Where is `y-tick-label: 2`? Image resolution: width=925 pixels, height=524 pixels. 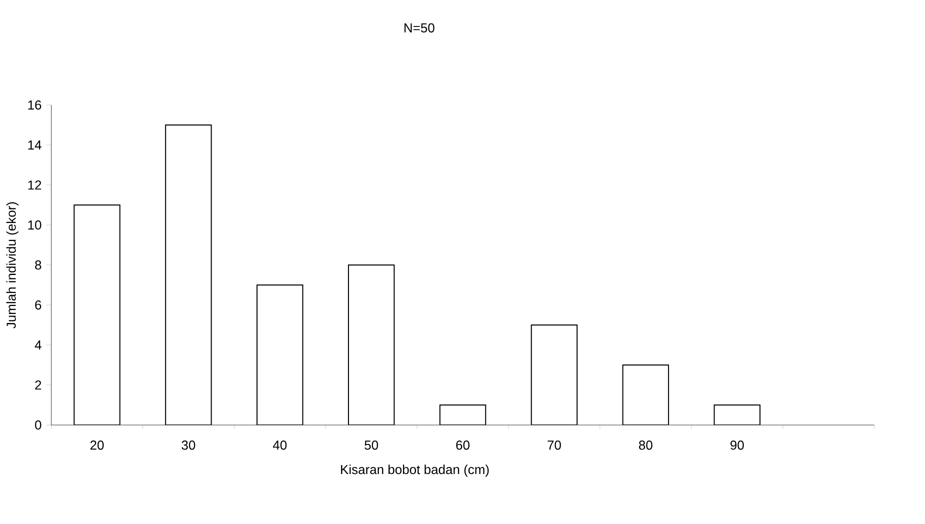 y-tick-label: 2 is located at coordinates (38, 385).